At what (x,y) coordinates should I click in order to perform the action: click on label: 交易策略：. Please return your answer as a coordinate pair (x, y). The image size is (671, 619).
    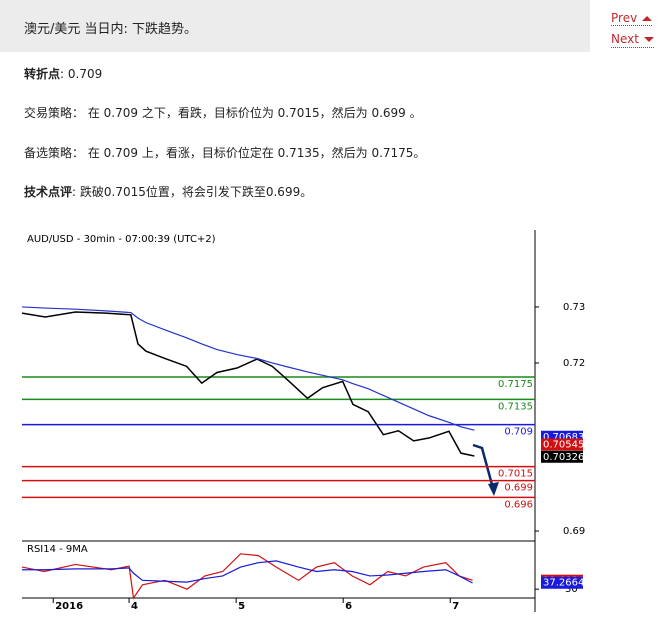
    Looking at the image, I should click on (54, 113).